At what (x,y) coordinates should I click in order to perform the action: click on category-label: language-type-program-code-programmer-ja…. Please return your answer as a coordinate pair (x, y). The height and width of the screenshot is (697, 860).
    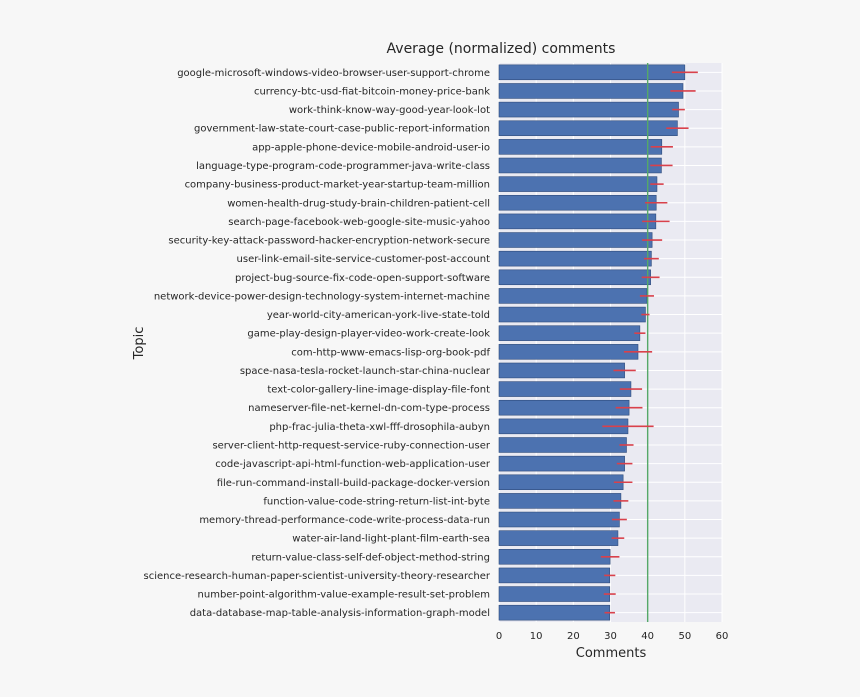
    Looking at the image, I should click on (343, 166).